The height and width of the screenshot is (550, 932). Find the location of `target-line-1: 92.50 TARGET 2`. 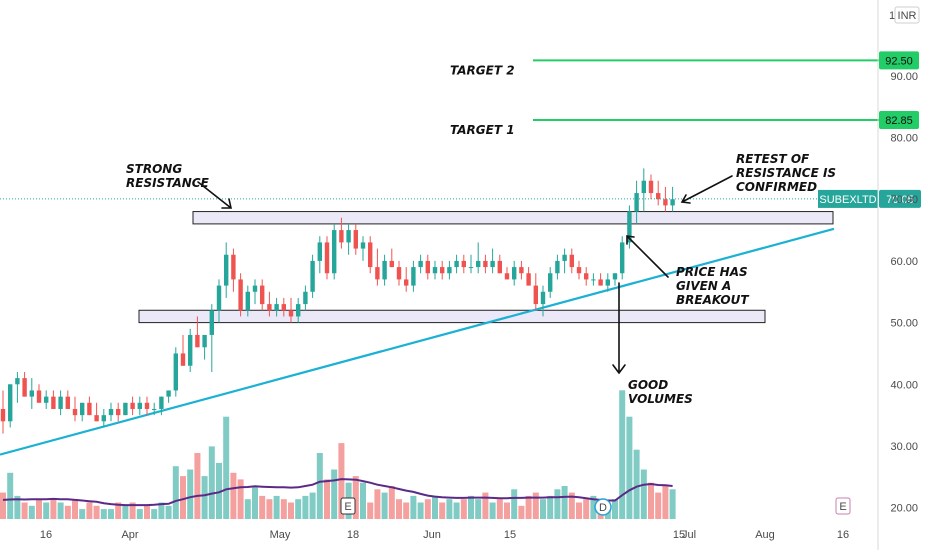

target-line-1: 92.50 TARGET 2 is located at coordinates (684, 64).